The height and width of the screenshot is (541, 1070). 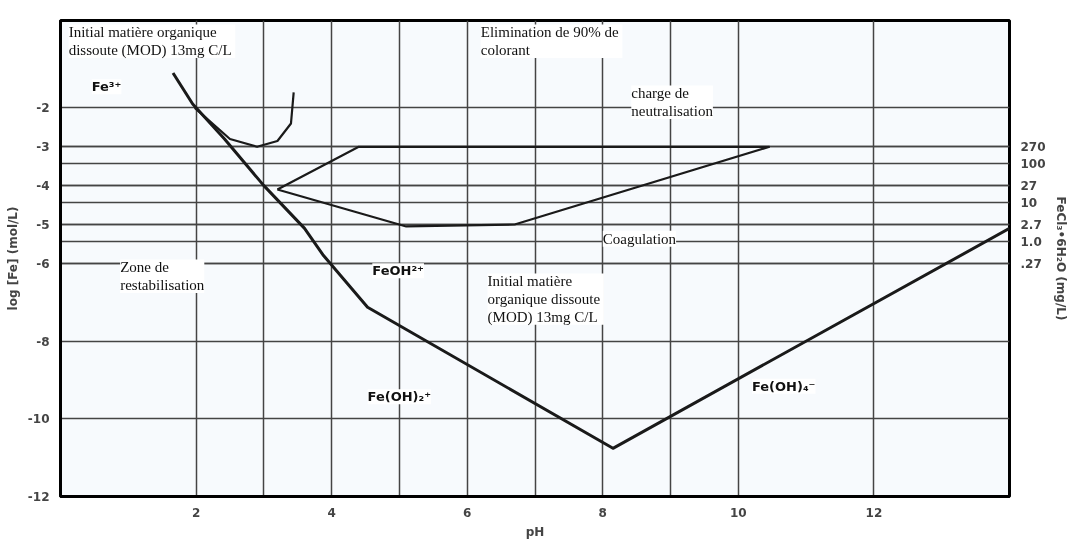 I want to click on x-tick-label: 8, so click(x=602, y=512).